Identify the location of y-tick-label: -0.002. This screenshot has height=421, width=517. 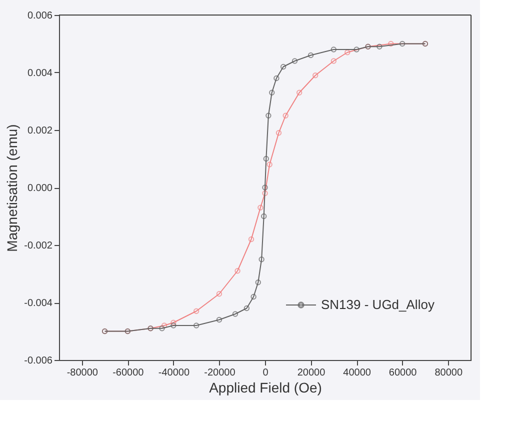
(38, 246).